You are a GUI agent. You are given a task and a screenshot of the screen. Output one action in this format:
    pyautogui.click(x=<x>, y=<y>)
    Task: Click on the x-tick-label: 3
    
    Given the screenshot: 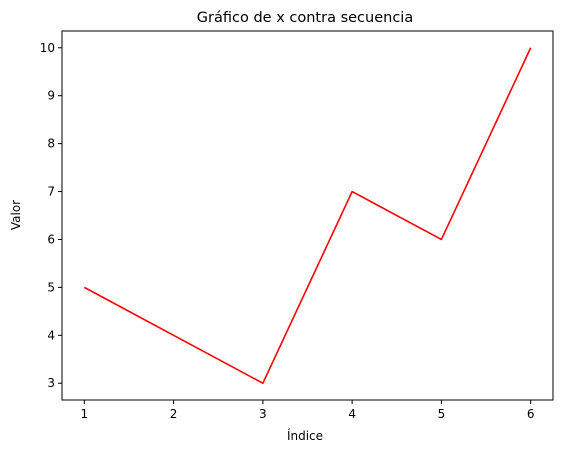 What is the action you would take?
    pyautogui.click(x=263, y=414)
    